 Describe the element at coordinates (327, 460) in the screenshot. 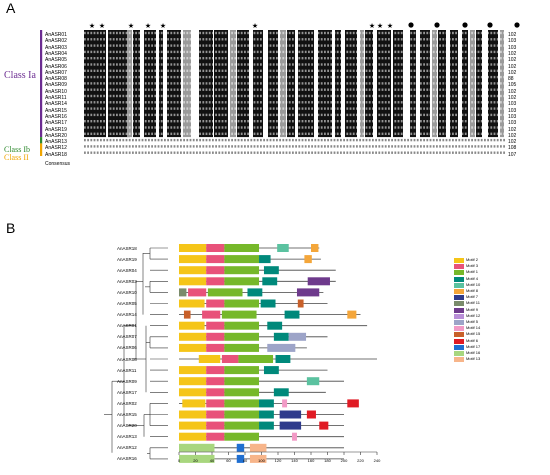

I see `axis-tick-label: 180` at that location.